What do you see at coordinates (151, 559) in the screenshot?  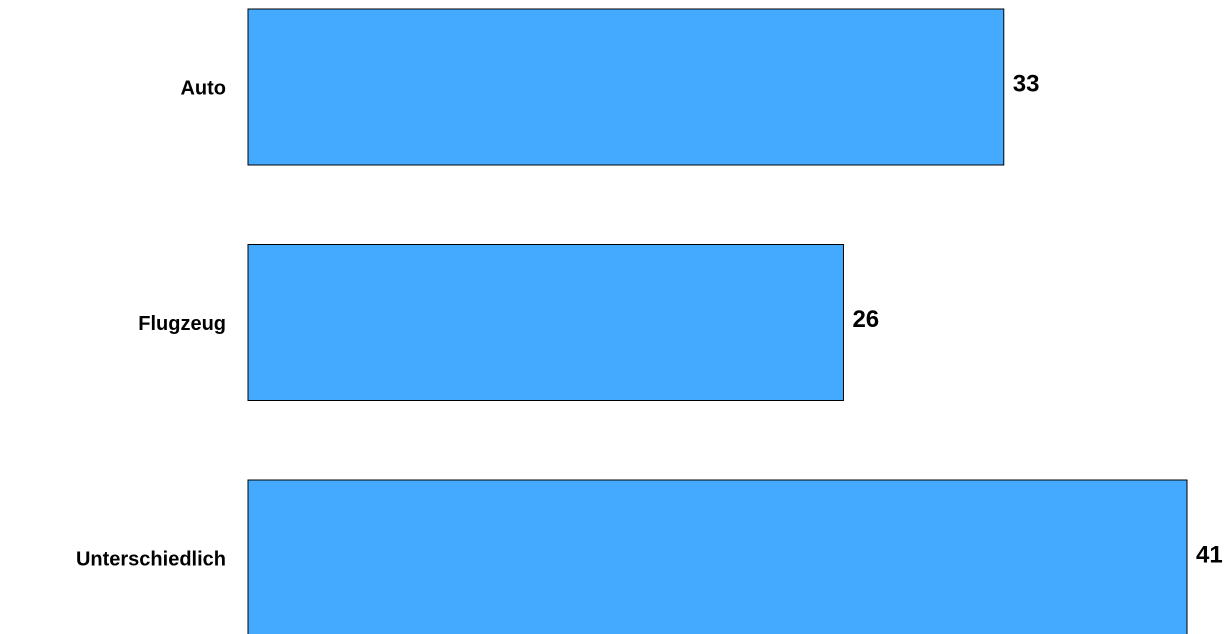 I see `category-label: Unterschiedlich` at bounding box center [151, 559].